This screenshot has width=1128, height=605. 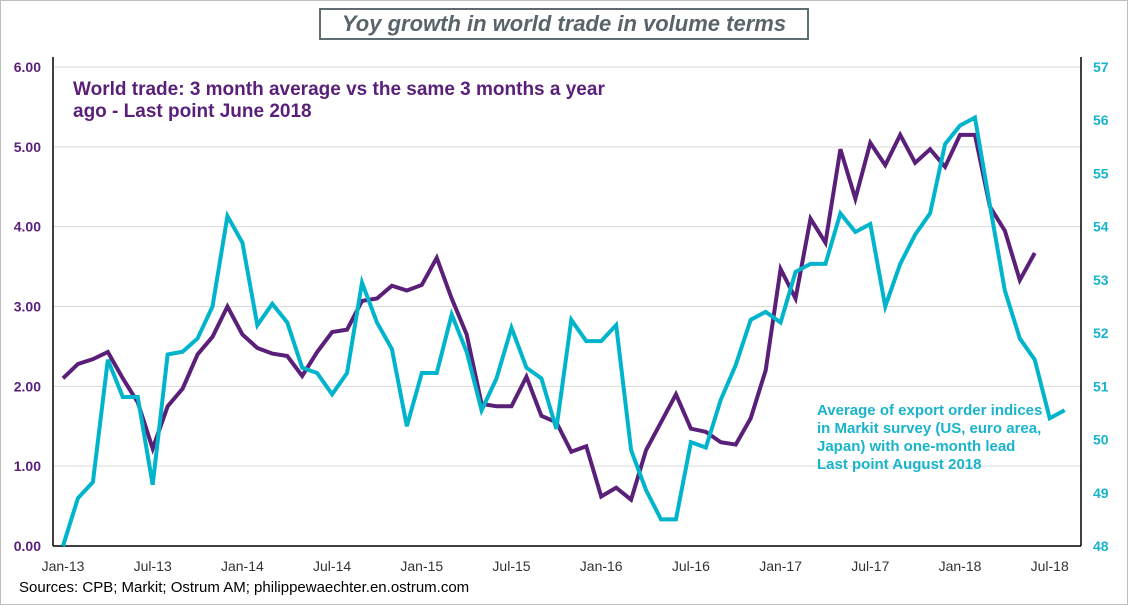 What do you see at coordinates (1101, 173) in the screenshot?
I see `right-tick-label: 55` at bounding box center [1101, 173].